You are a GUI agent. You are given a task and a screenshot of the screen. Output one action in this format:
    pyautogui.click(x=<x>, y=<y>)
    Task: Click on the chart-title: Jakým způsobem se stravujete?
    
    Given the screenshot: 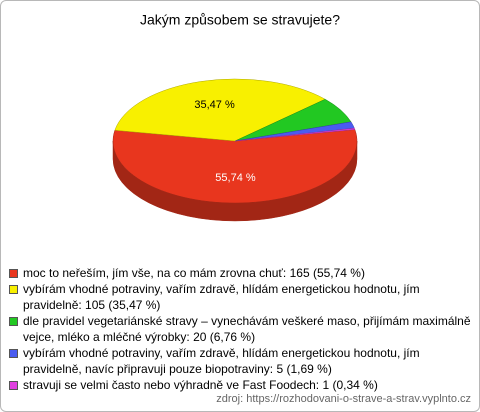 What is the action you would take?
    pyautogui.click(x=240, y=20)
    